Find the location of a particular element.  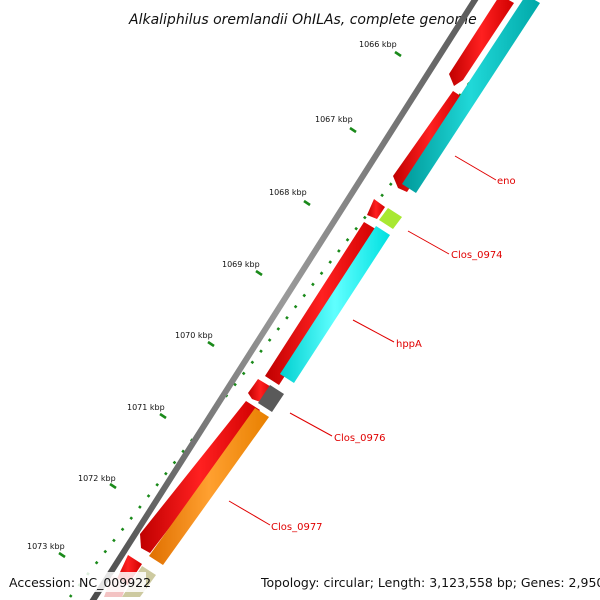

tick-label-1070: 1070 kbp is located at coordinates (194, 335).